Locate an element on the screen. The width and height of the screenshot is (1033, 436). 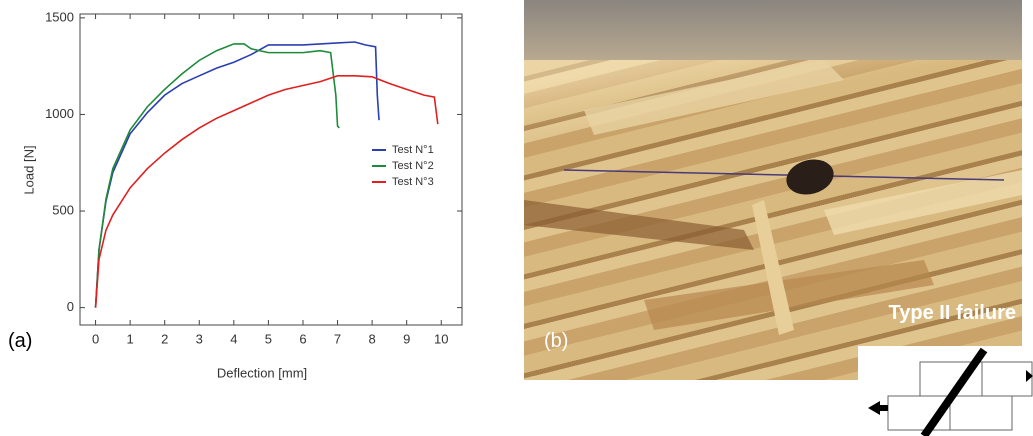
y-tick-label: 0 is located at coordinates (70, 306).